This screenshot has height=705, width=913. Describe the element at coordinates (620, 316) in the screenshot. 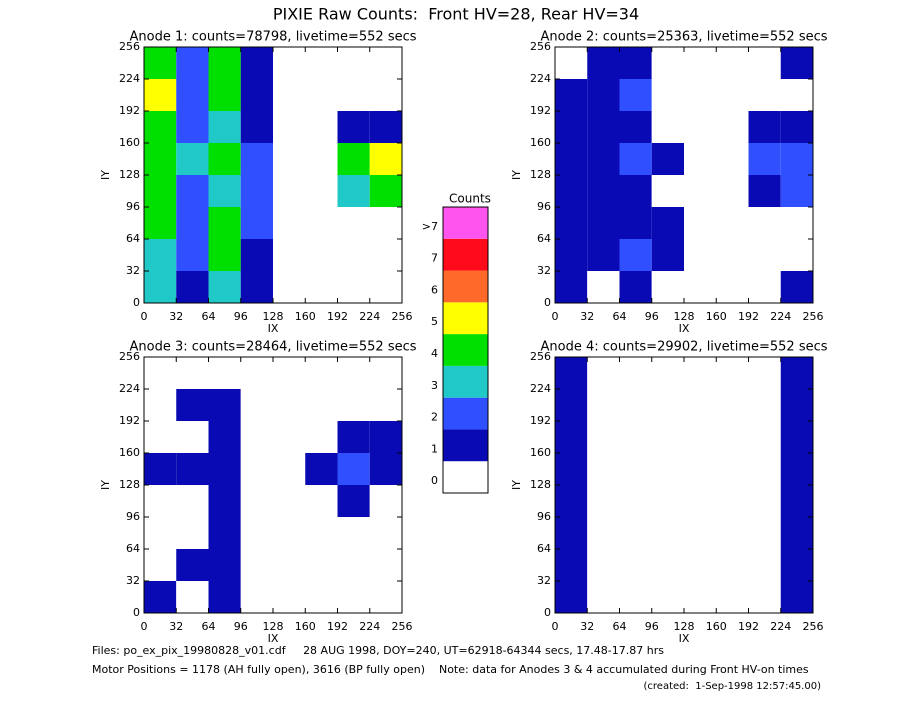

I see `x-tick-label: 64` at that location.